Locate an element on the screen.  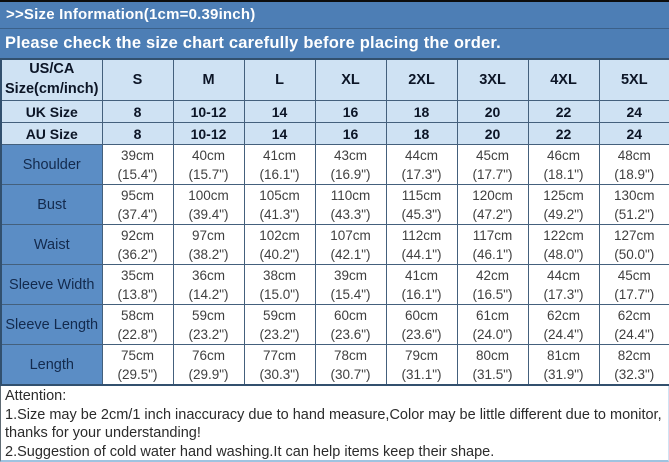
measurement-cm: 62cm is located at coordinates (564, 315).